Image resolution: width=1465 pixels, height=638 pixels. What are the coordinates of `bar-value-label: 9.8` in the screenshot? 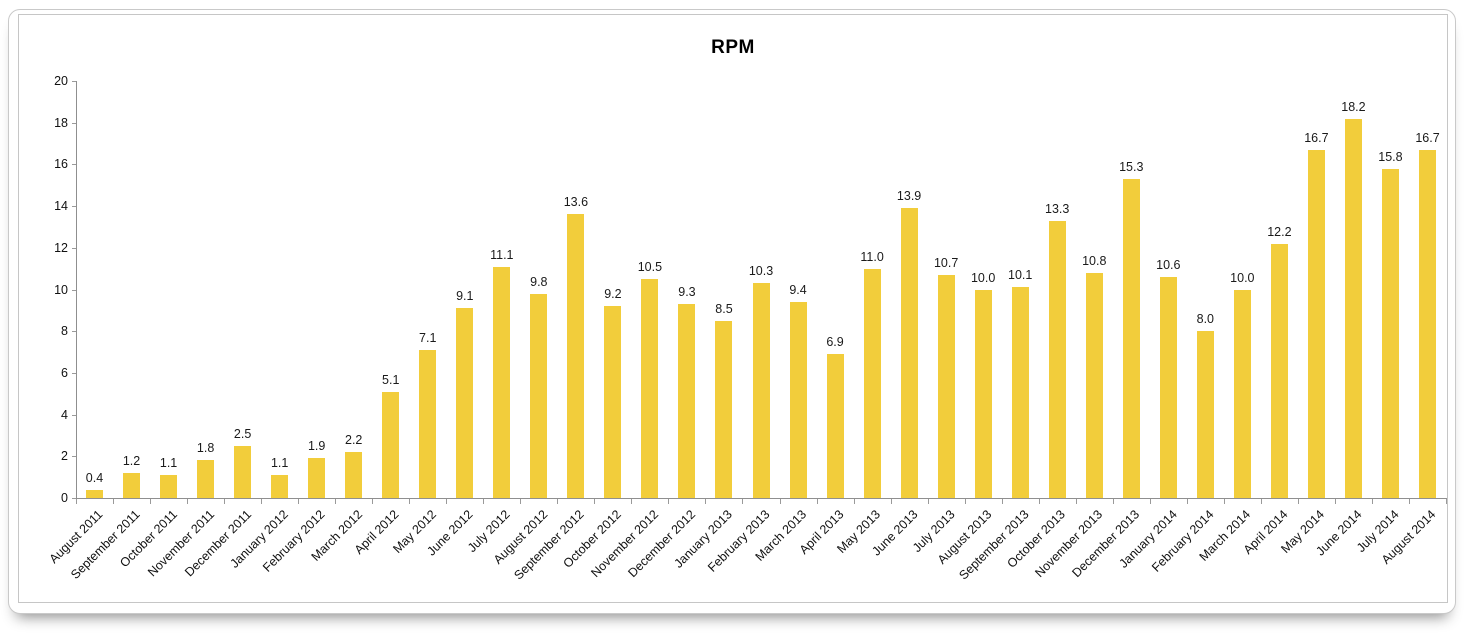 It's located at (539, 281).